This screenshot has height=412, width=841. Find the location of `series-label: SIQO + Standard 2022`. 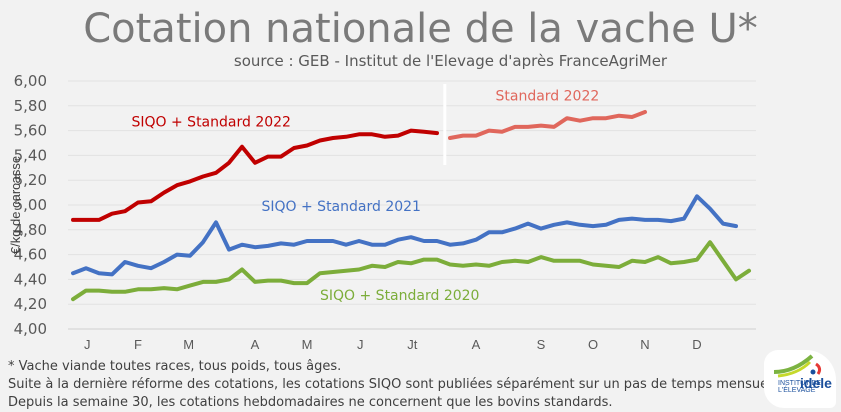

series-label: SIQO + Standard 2022 is located at coordinates (211, 122).